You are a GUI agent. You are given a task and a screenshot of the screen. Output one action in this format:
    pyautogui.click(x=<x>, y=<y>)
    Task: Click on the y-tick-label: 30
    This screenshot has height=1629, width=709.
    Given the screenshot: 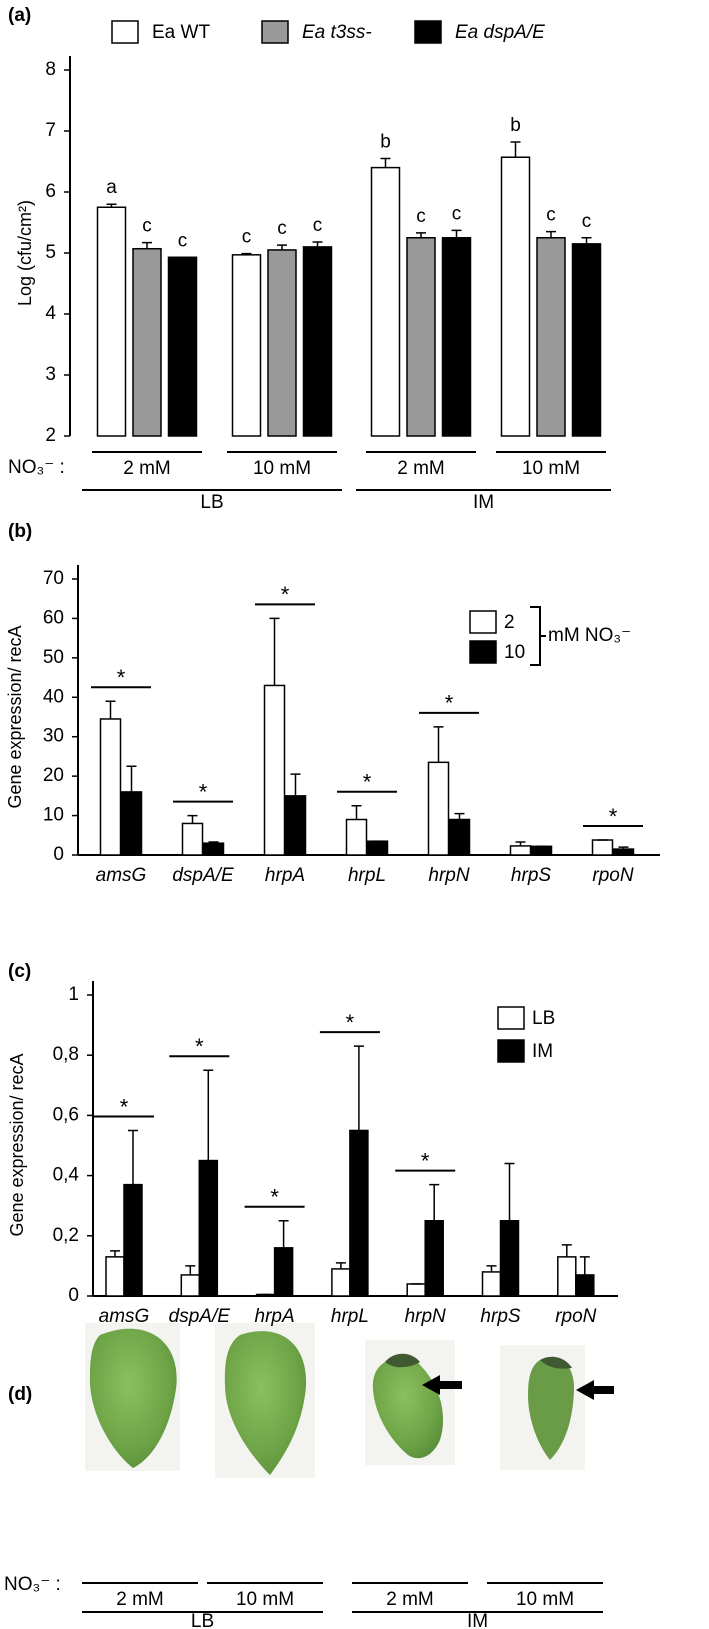 What is the action you would take?
    pyautogui.click(x=53, y=736)
    